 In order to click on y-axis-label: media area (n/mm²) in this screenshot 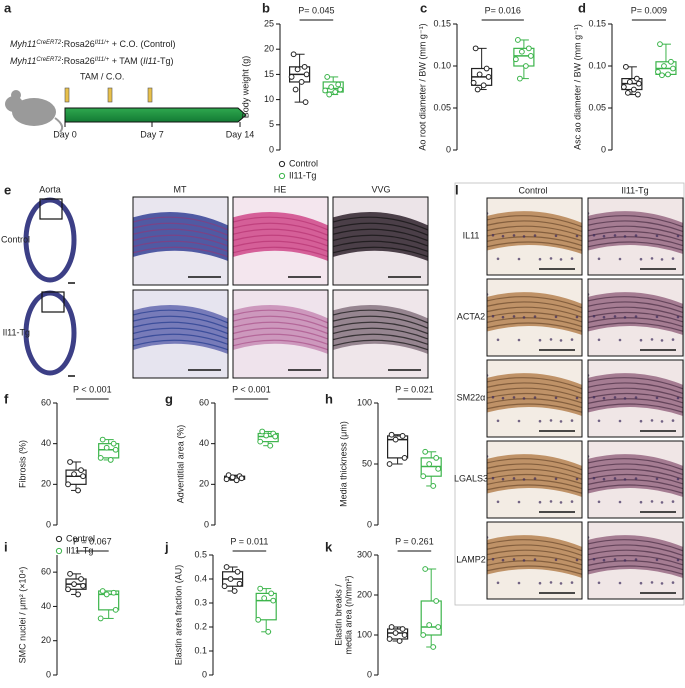, I will do `click(348, 614)`.